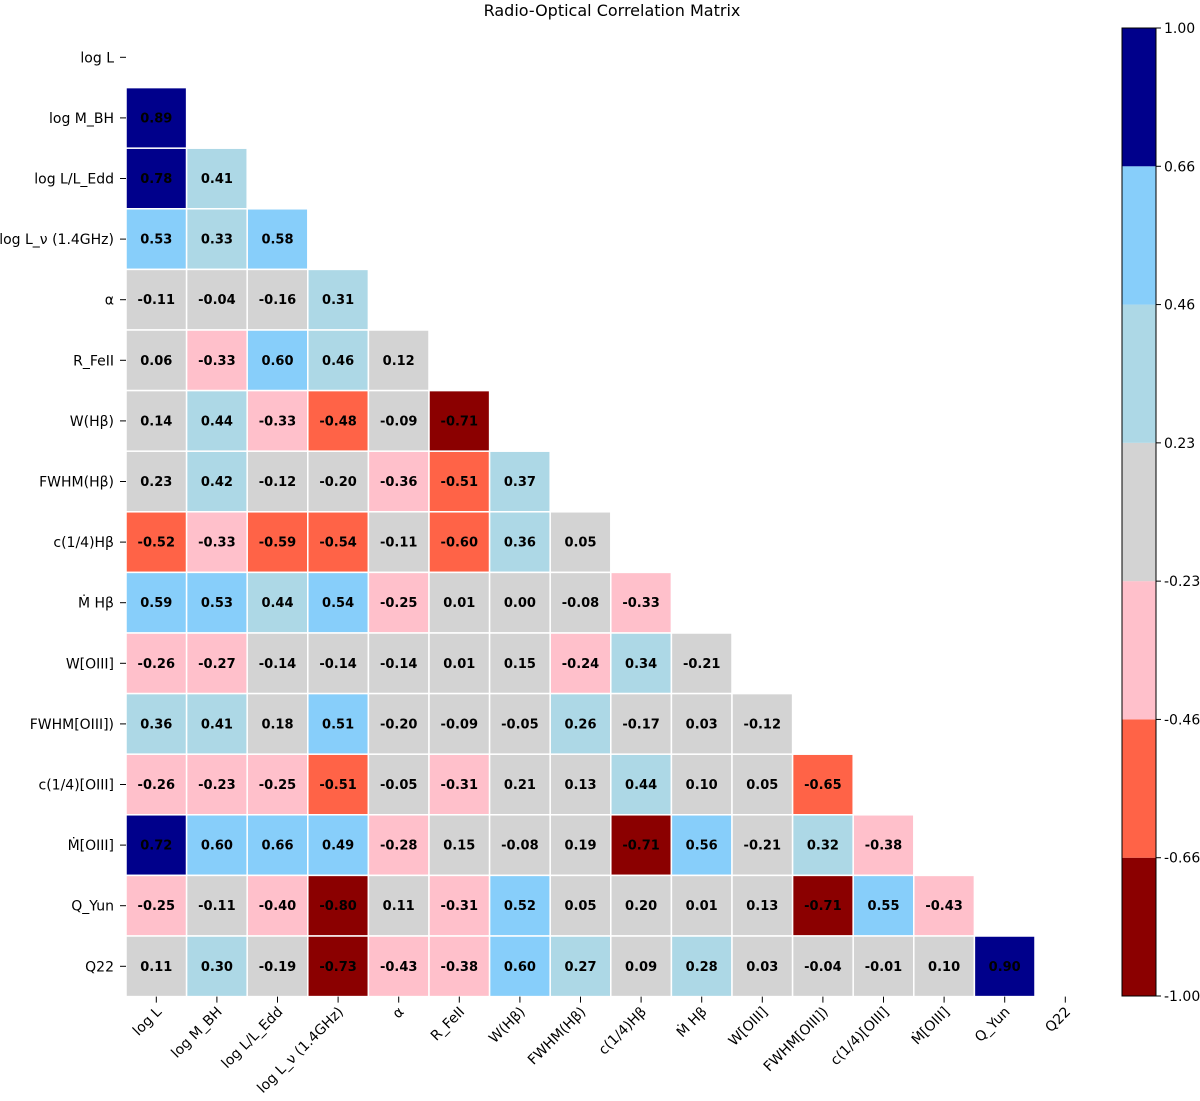 This screenshot has height=1101, width=1200. What do you see at coordinates (109, 301) in the screenshot?
I see `row-label-var: α` at bounding box center [109, 301].